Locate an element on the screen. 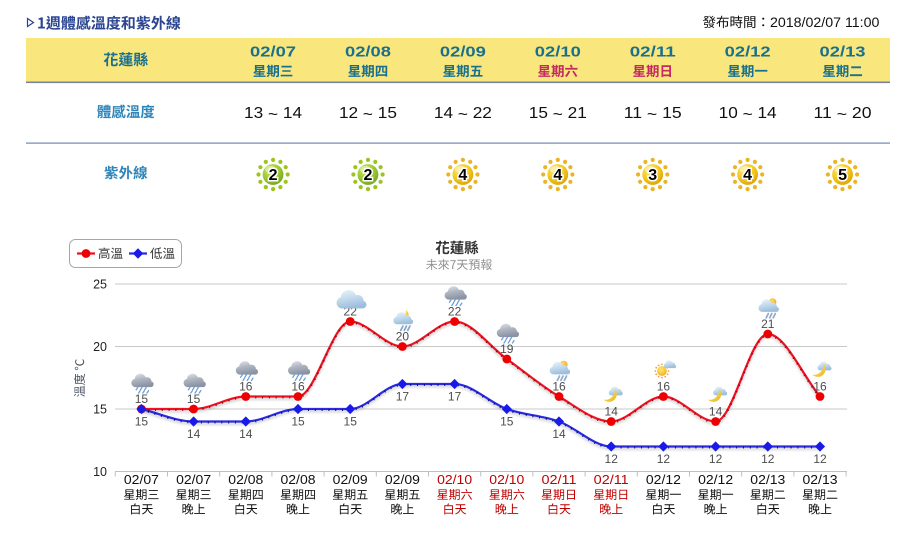 This screenshot has width=919, height=534. svg-text: 11 ~ 20 is located at coordinates (843, 114).